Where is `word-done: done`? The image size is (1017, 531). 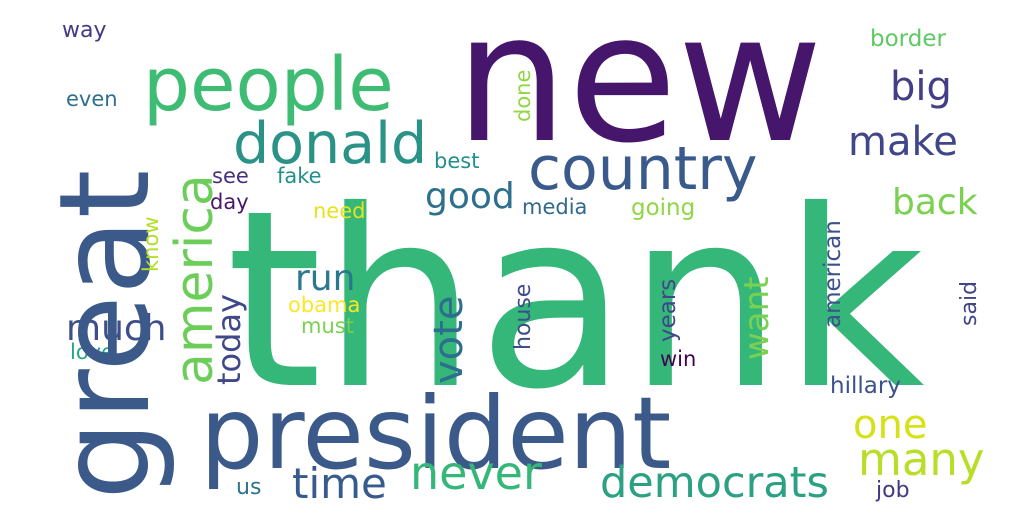 word-done: done is located at coordinates (523, 96).